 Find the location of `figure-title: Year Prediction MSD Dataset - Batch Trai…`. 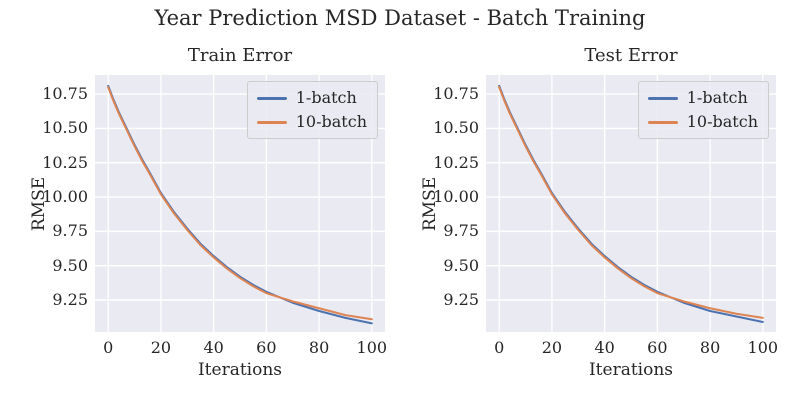

figure-title: Year Prediction MSD Dataset - Batch Trai… is located at coordinates (400, 18).